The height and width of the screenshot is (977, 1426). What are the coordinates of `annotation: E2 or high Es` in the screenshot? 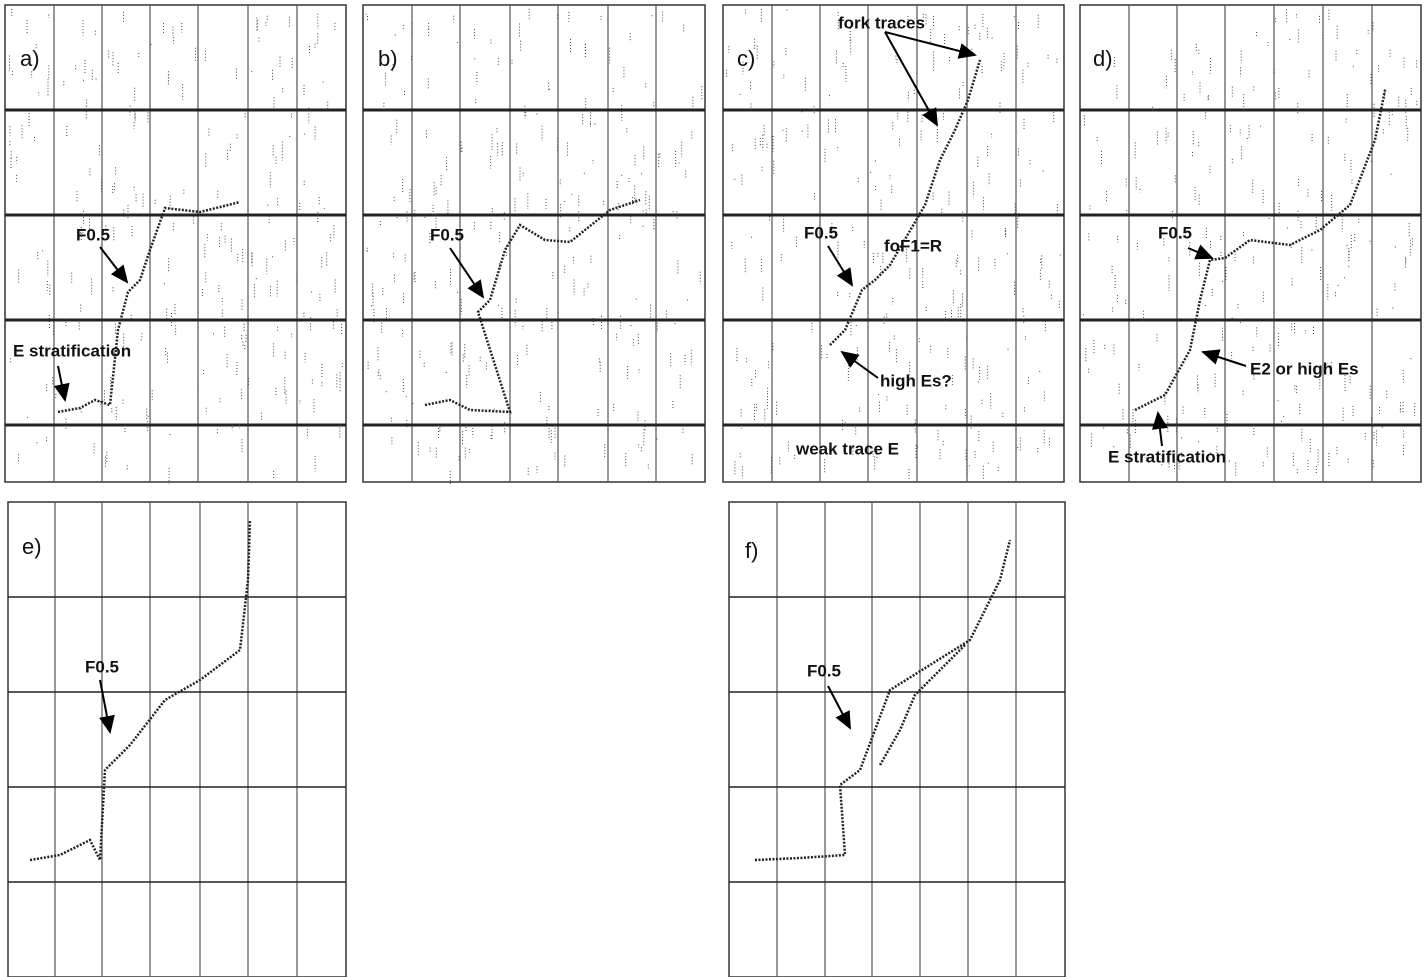 It's located at (1304, 368).